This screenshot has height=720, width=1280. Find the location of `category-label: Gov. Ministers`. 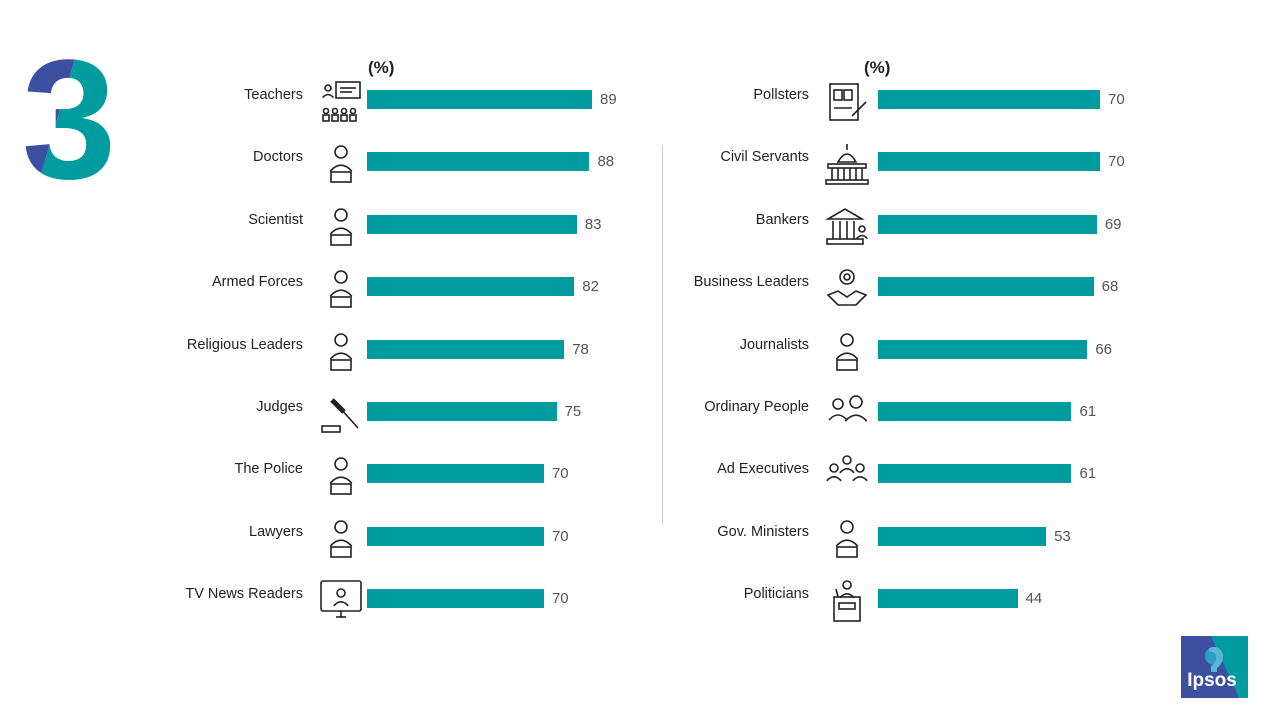

category-label: Gov. Ministers is located at coordinates (763, 531).